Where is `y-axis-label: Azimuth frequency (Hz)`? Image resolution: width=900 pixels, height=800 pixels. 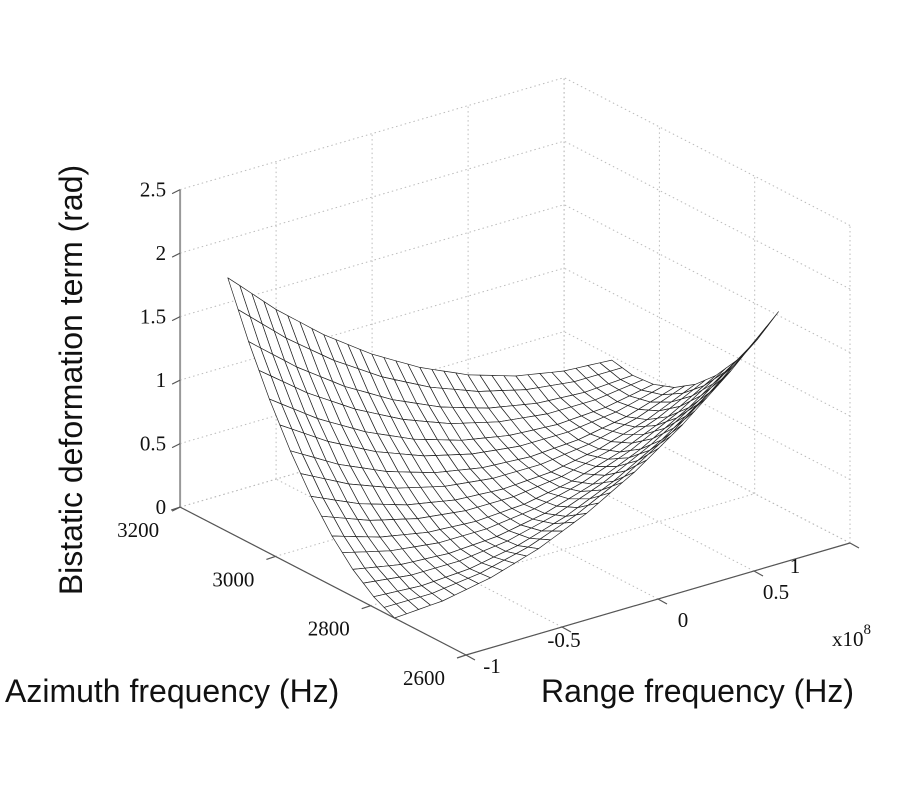 y-axis-label: Azimuth frequency (Hz) is located at coordinates (172, 691).